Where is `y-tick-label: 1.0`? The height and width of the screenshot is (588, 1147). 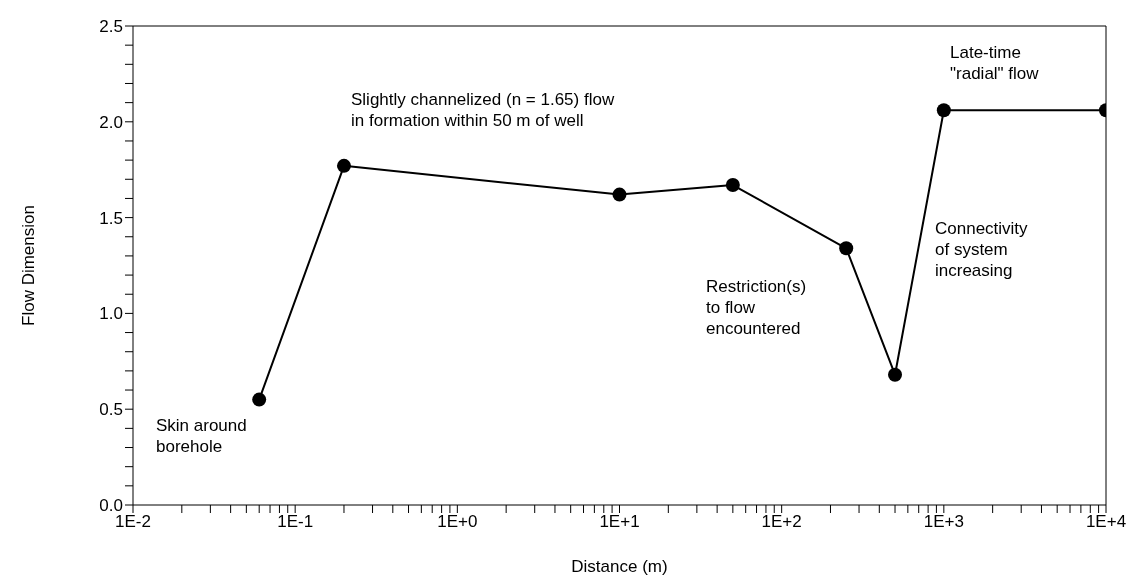 y-tick-label: 1.0 is located at coordinates (111, 314).